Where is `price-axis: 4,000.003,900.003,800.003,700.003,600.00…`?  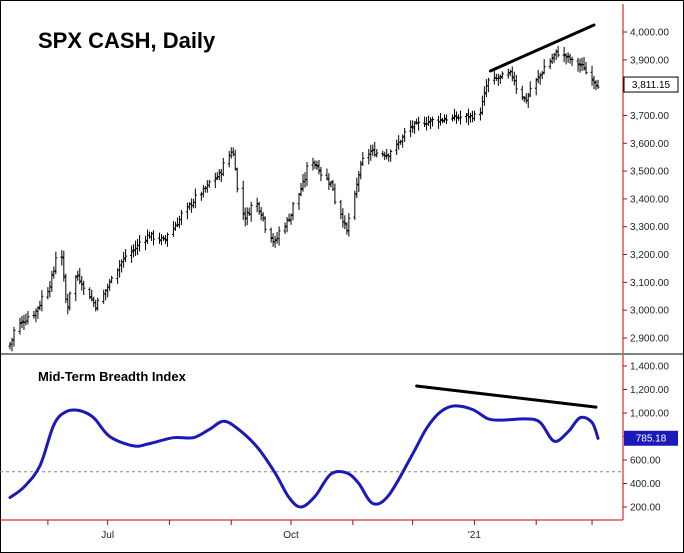 price-axis: 4,000.003,900.003,800.003,700.003,600.00… is located at coordinates (646, 186).